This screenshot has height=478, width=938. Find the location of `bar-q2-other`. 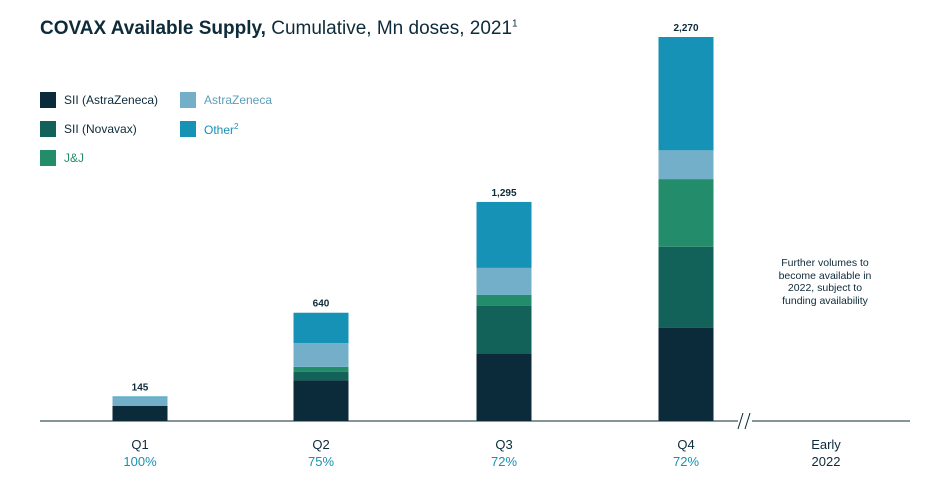

bar-q2-other is located at coordinates (321, 328).